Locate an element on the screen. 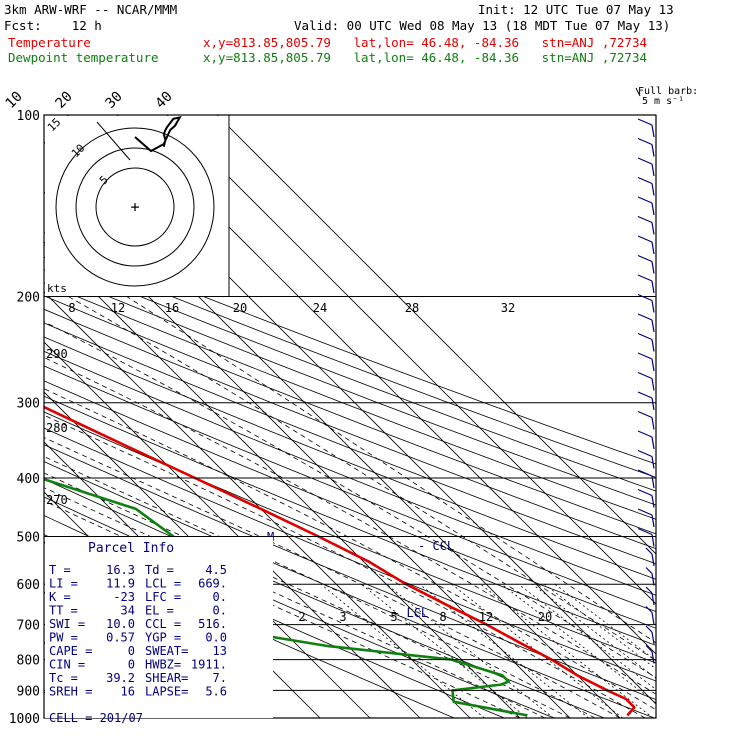  parcel-field-label: TT = is located at coordinates (63, 611).